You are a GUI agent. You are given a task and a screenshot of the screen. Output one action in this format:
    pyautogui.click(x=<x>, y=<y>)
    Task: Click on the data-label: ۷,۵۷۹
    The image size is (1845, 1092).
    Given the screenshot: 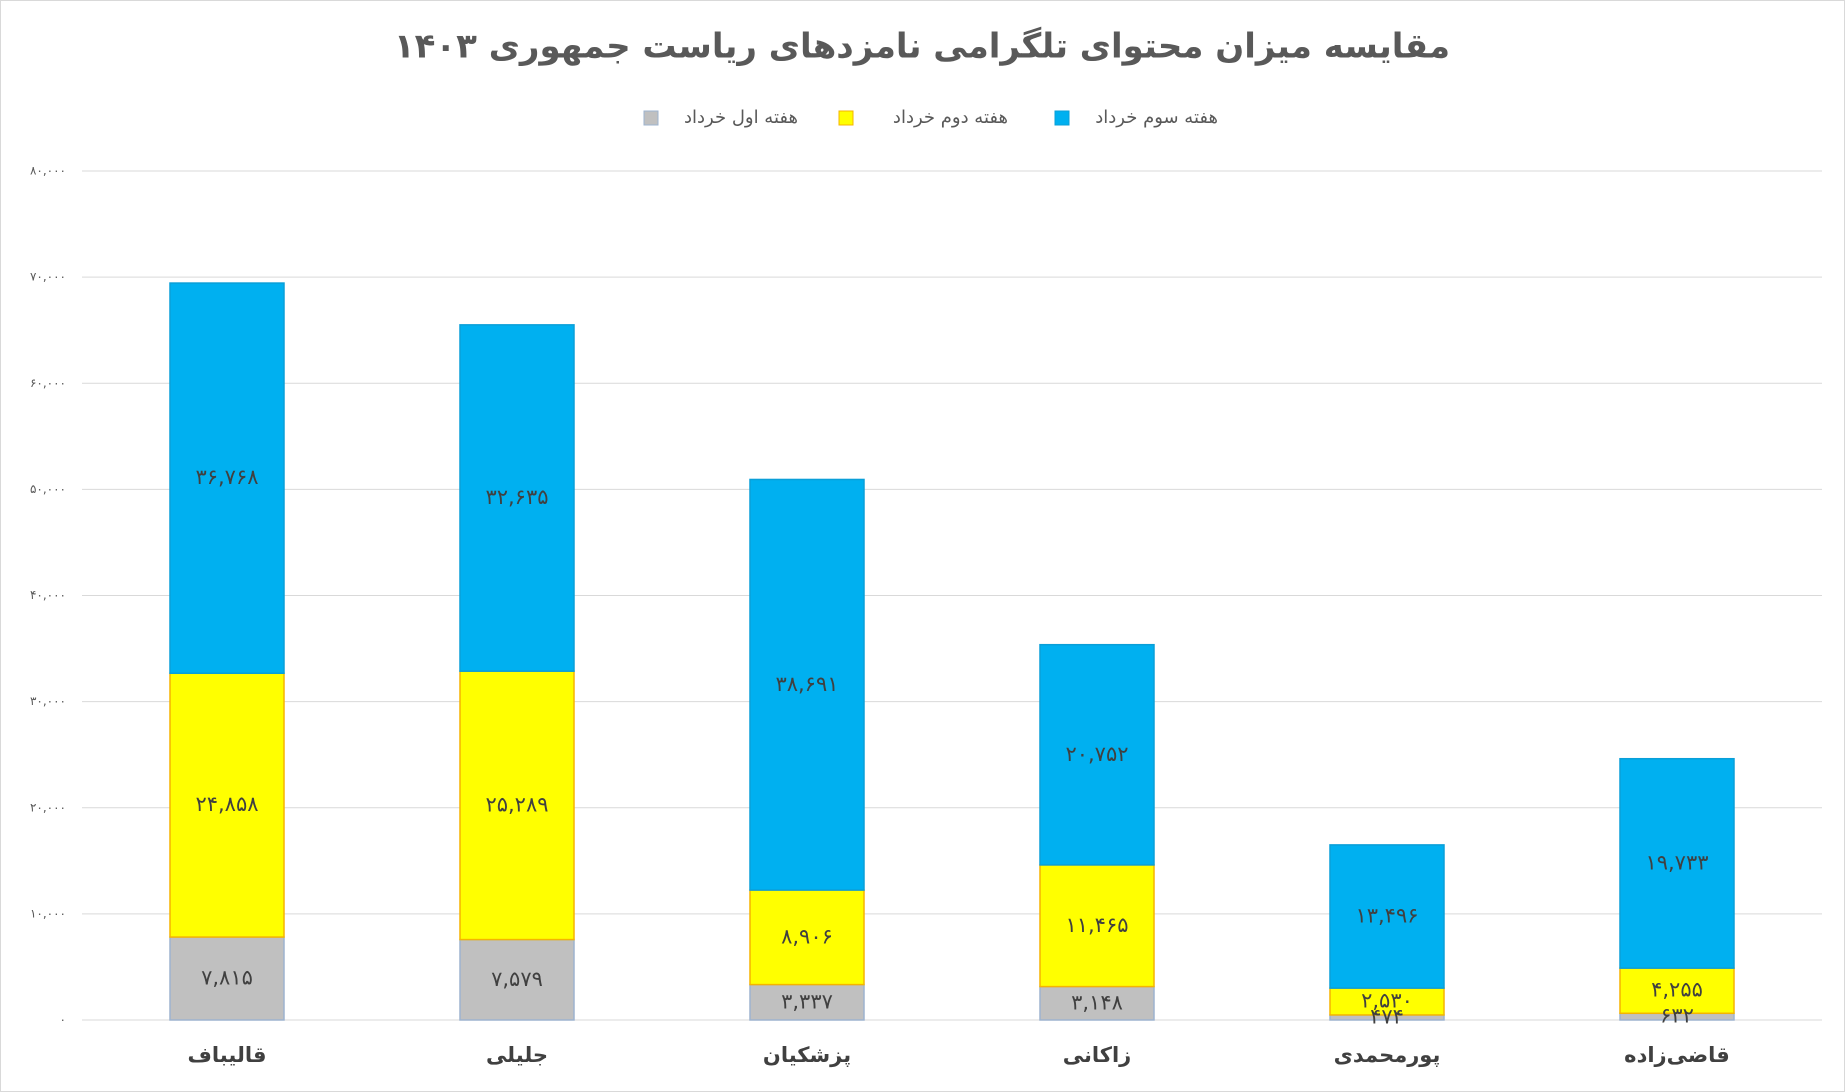 What is the action you would take?
    pyautogui.click(x=517, y=979)
    